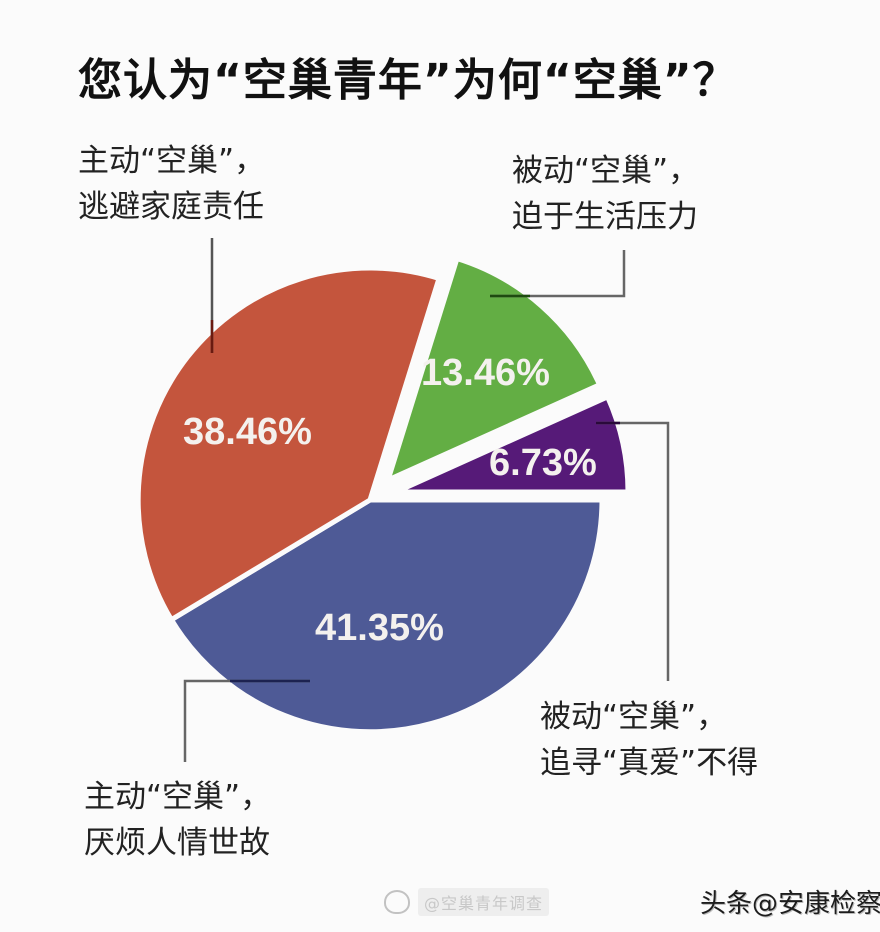 The image size is (880, 932). What do you see at coordinates (397, 902) in the screenshot?
I see `weibo-logo-icon` at bounding box center [397, 902].